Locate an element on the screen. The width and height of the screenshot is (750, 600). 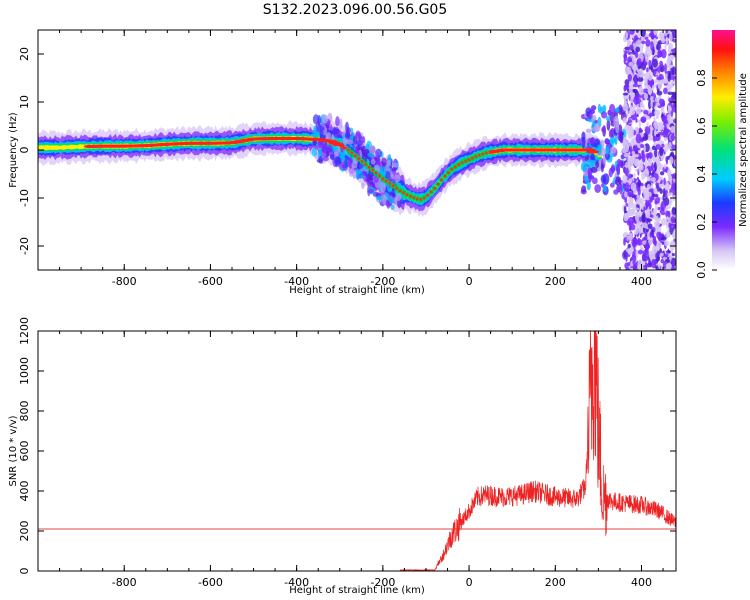
snr-xtick-label: -400 is located at coordinates (296, 582).